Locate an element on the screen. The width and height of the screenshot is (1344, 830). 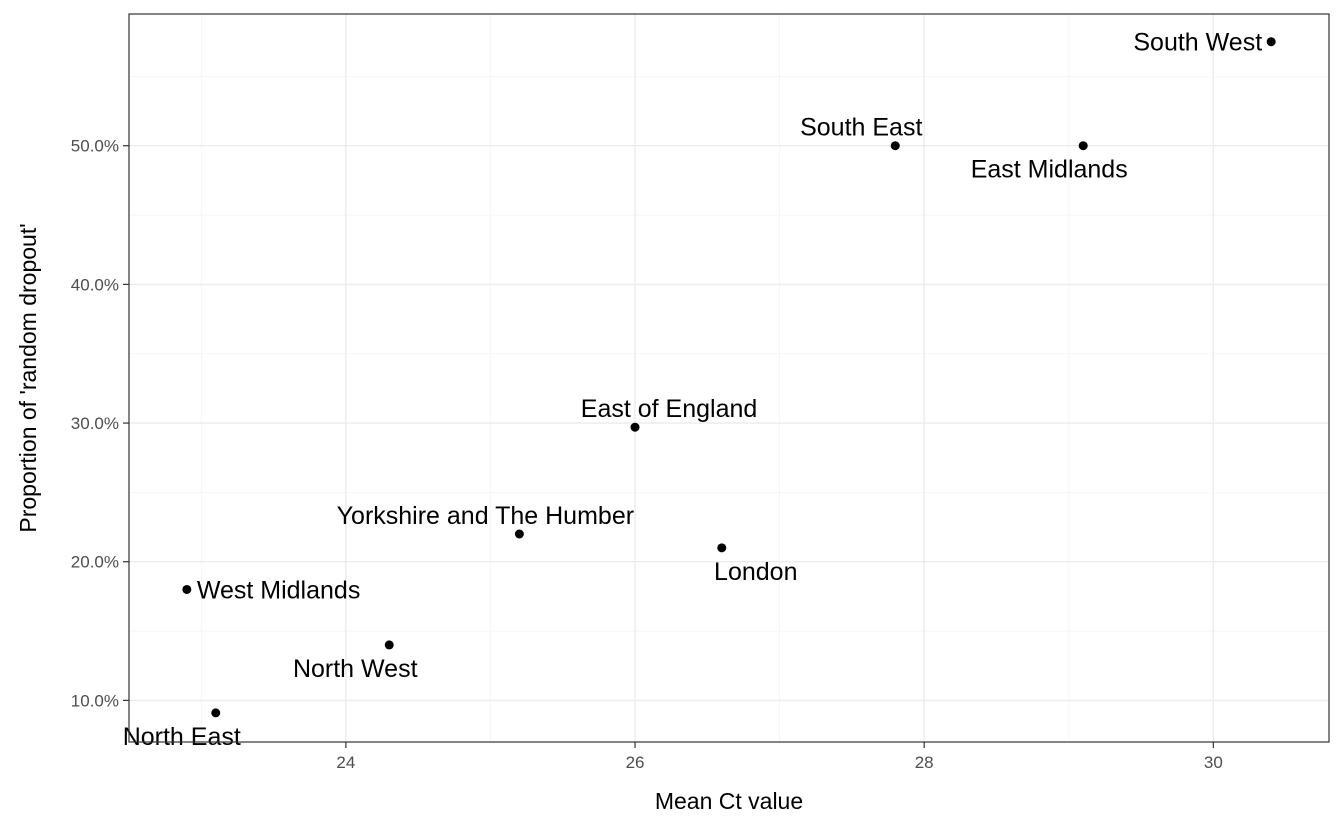
x-tick-label: 30 is located at coordinates (1213, 762).